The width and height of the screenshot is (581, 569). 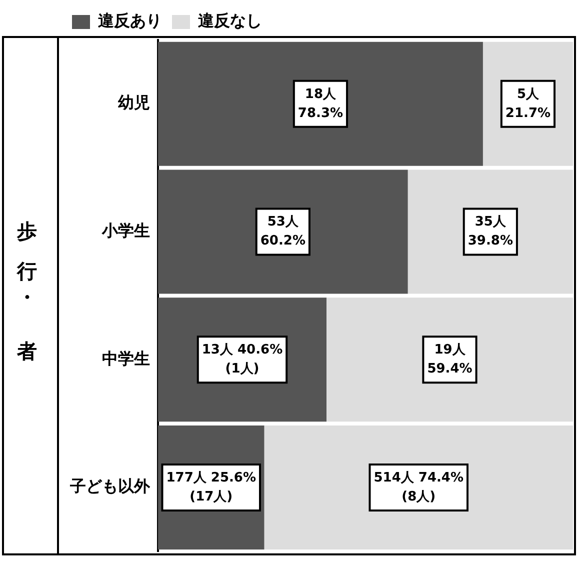 I want to click on y-tick-label: 子ども以外, so click(x=110, y=486).